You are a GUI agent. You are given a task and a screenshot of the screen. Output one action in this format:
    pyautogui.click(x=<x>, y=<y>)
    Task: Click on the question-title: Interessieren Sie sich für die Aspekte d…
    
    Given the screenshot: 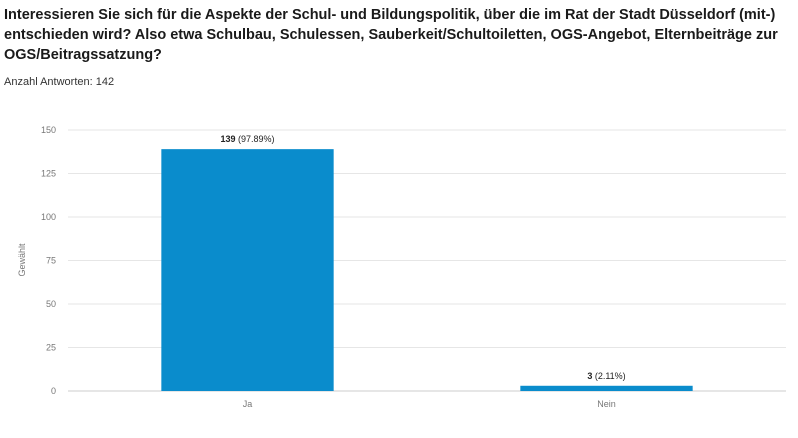 What is the action you would take?
    pyautogui.click(x=391, y=35)
    